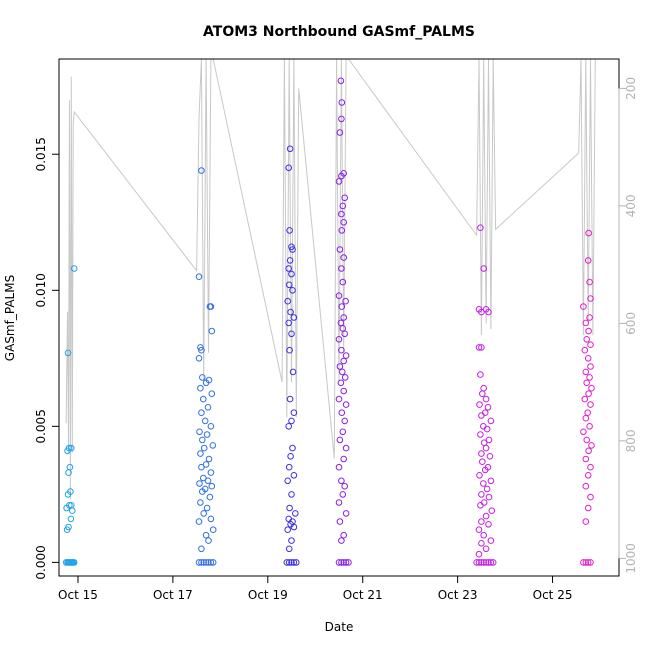  I want to click on right-tick-label: 400, so click(631, 205).